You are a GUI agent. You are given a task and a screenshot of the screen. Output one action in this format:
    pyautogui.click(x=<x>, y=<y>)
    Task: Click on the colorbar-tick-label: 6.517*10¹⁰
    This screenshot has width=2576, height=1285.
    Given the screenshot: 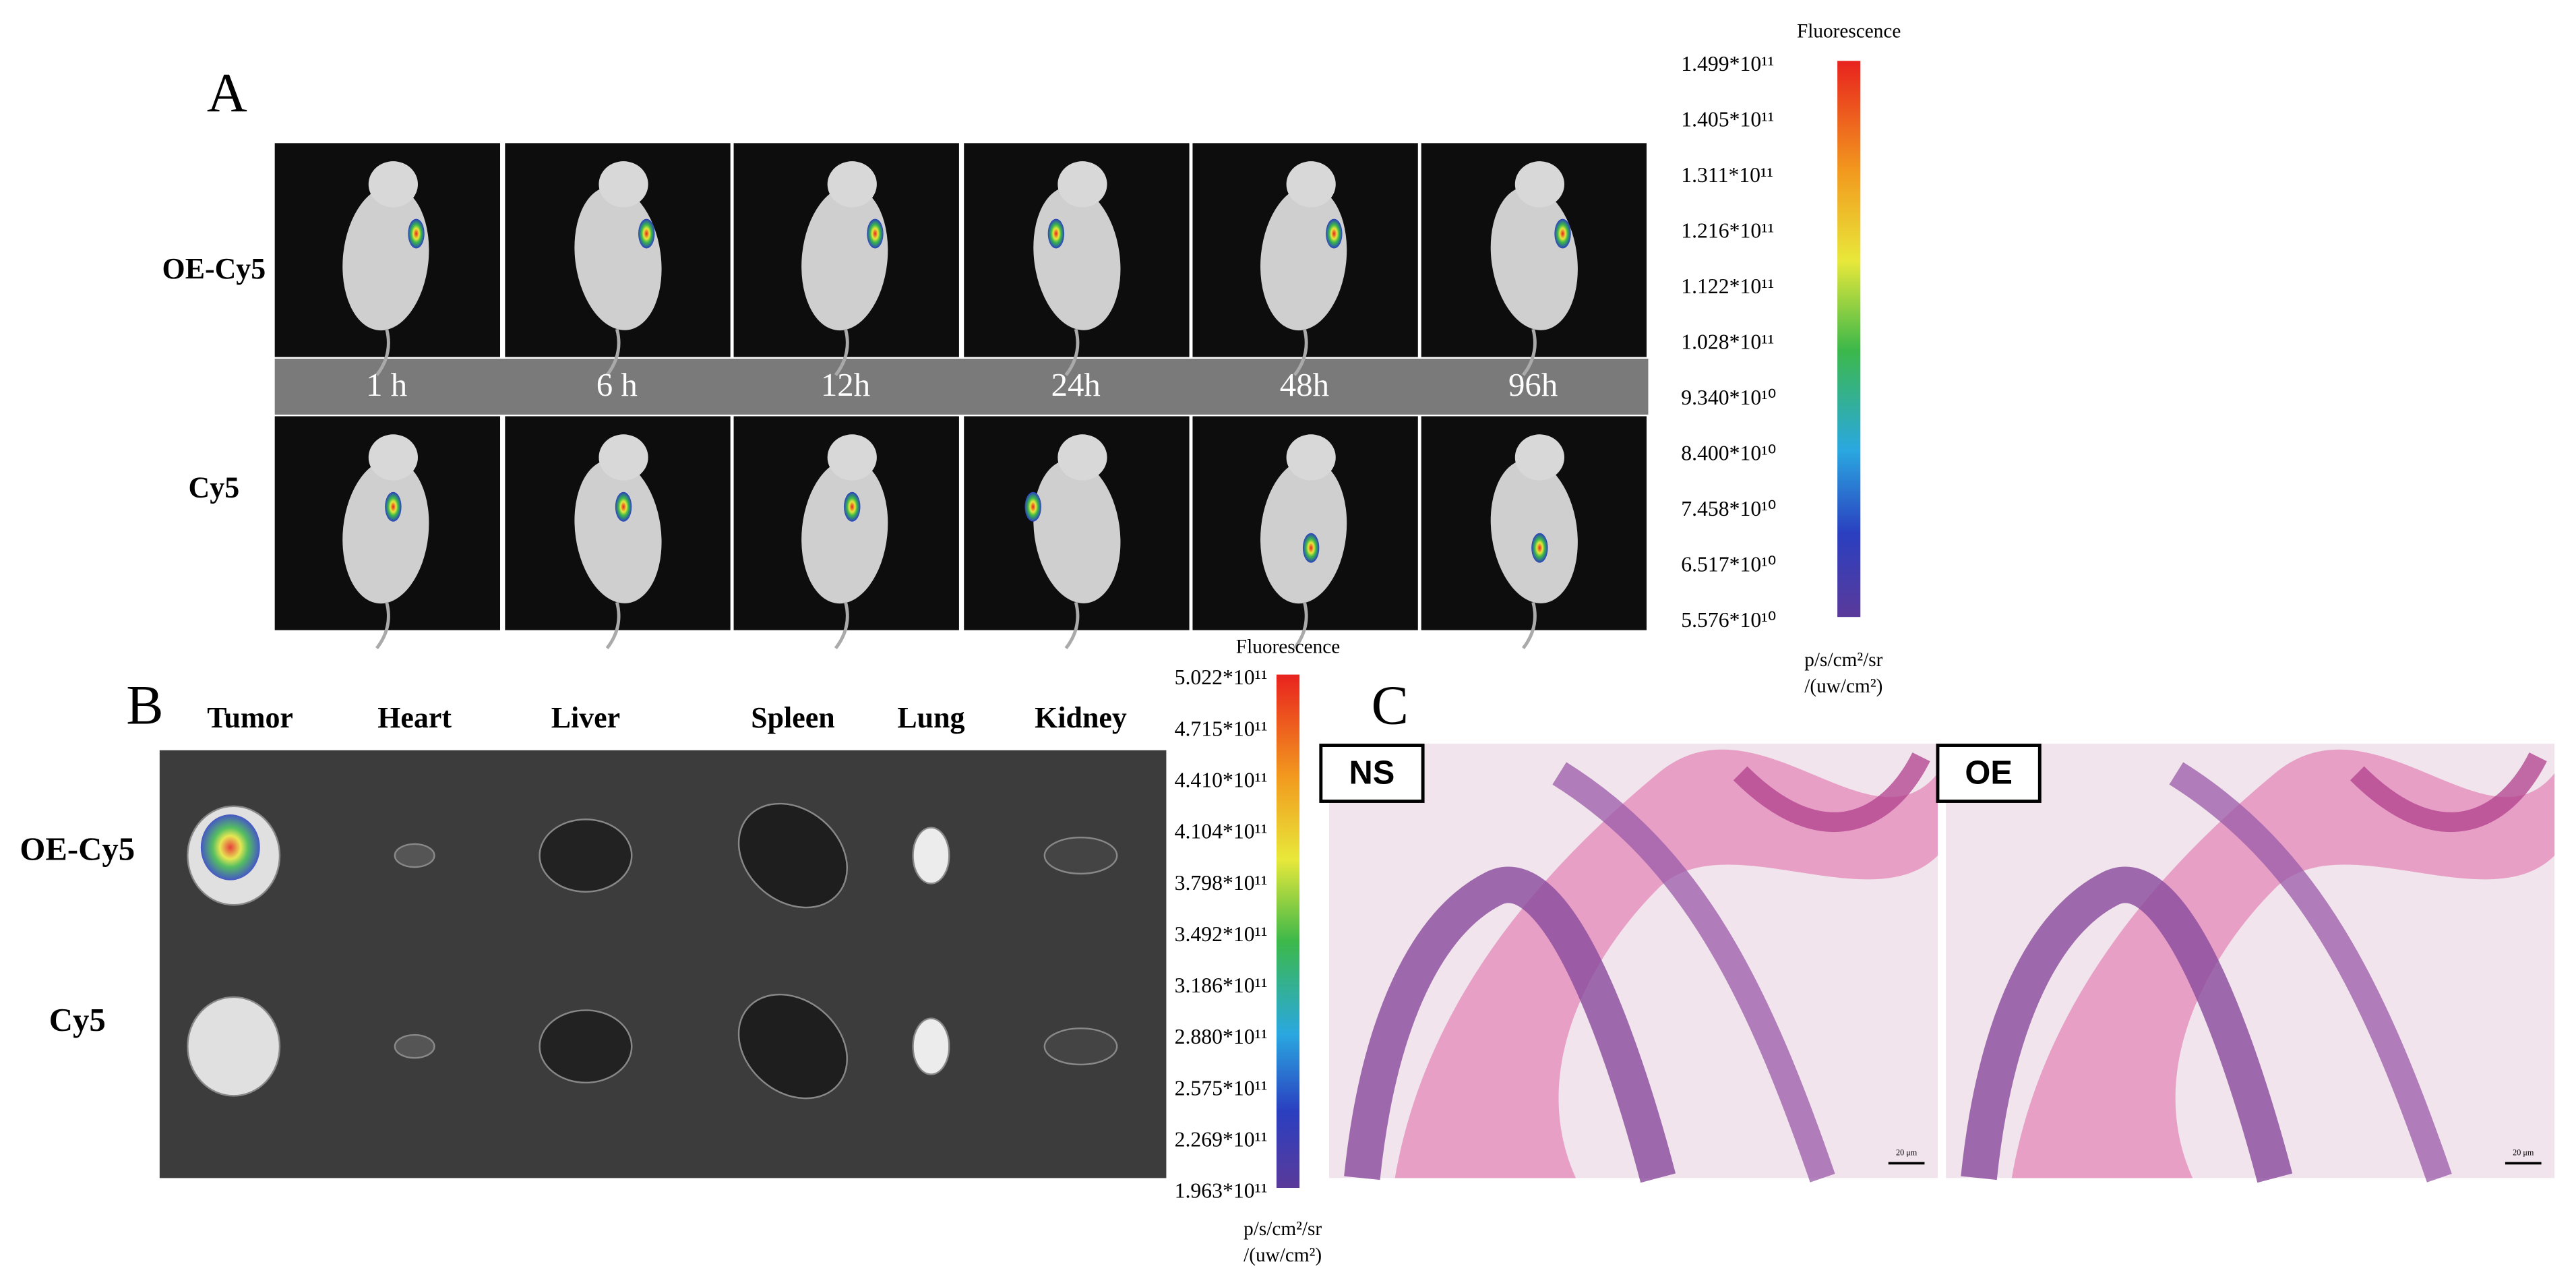 What is the action you would take?
    pyautogui.click(x=1729, y=564)
    